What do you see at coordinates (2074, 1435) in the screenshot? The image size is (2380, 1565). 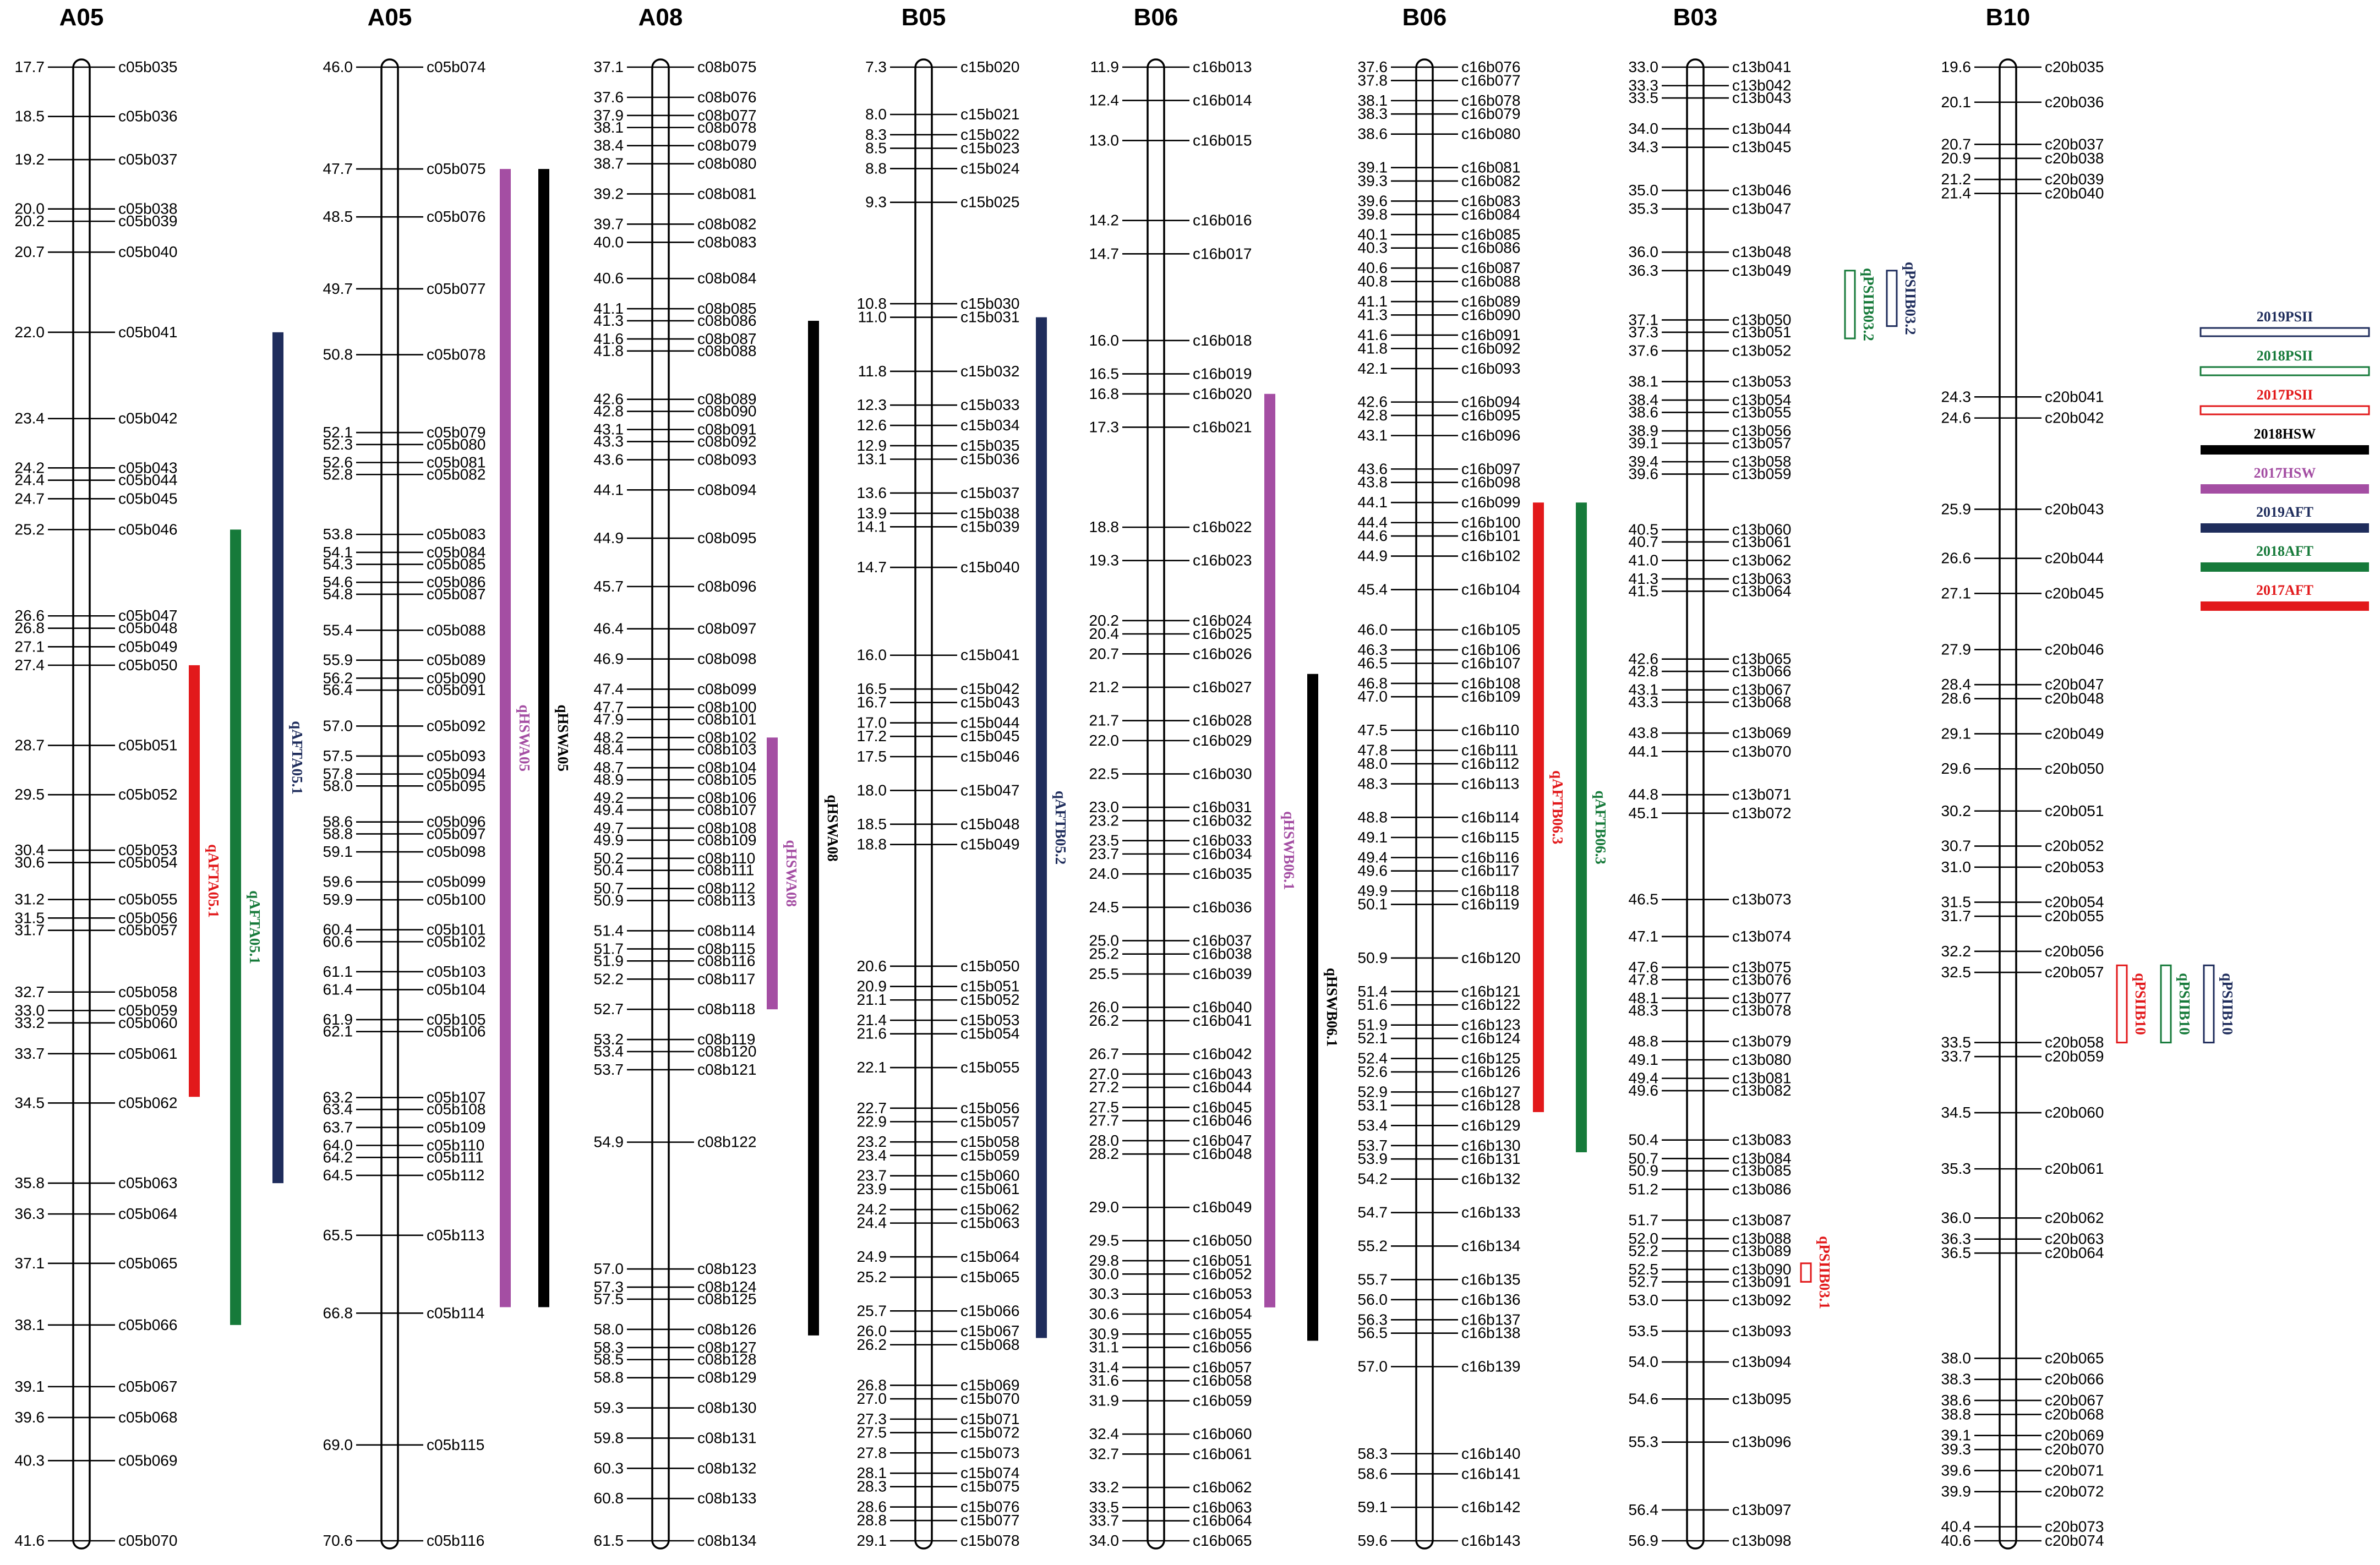 I see `marker-name: c20b069` at bounding box center [2074, 1435].